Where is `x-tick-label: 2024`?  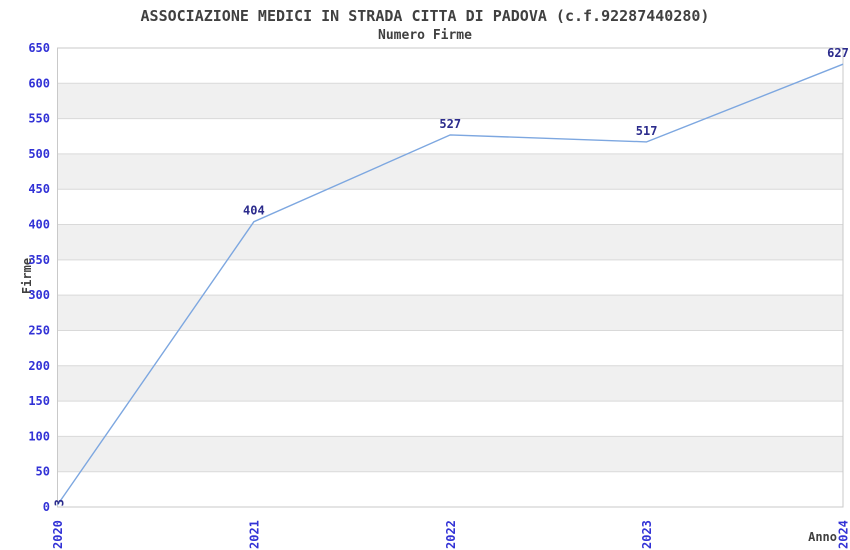 x-tick-label: 2024 is located at coordinates (843, 534).